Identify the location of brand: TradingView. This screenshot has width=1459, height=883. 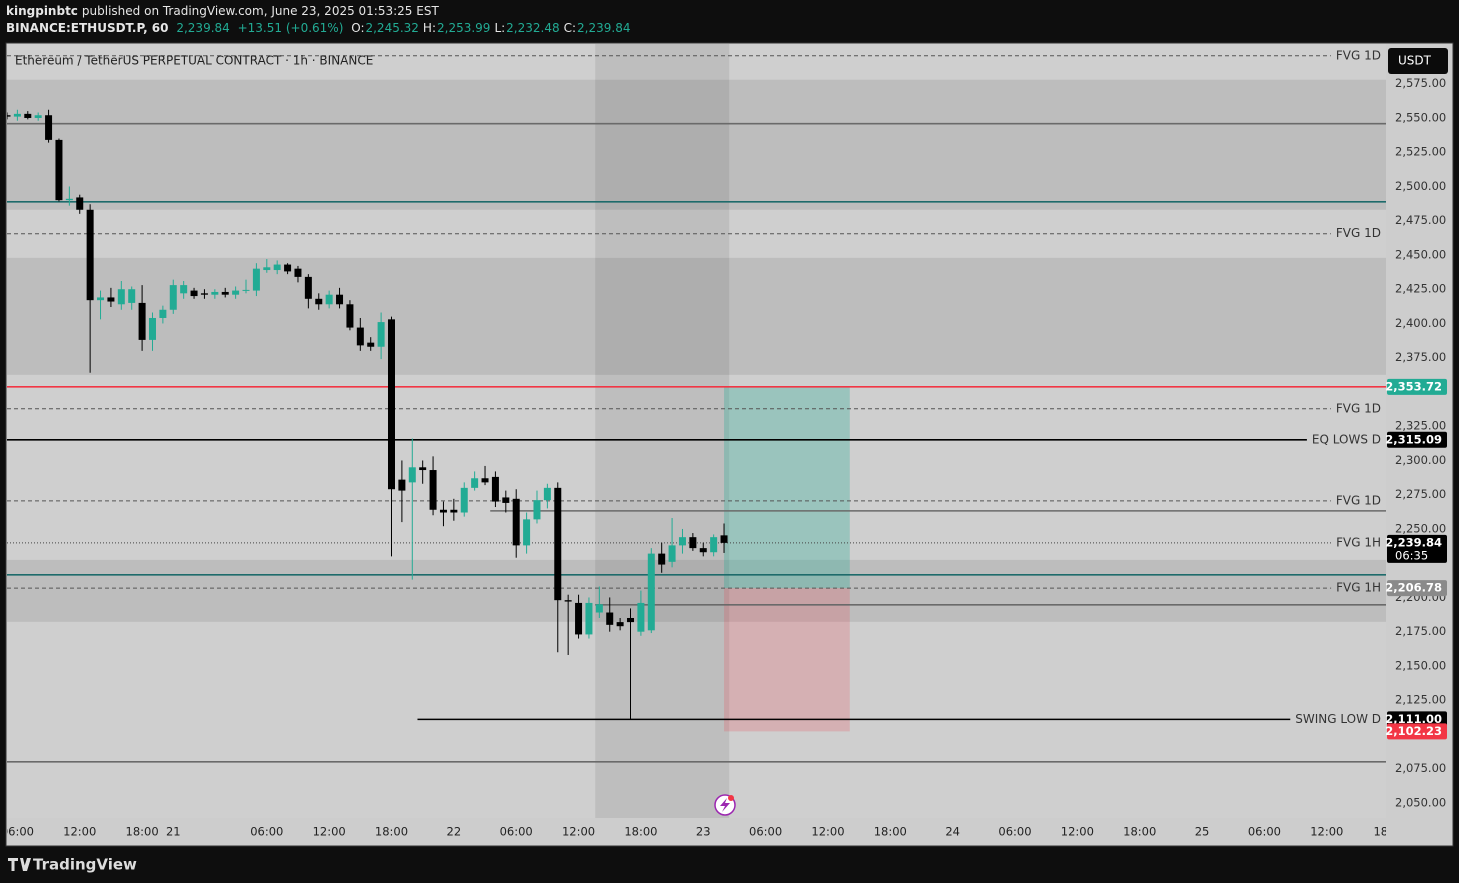
(85, 865).